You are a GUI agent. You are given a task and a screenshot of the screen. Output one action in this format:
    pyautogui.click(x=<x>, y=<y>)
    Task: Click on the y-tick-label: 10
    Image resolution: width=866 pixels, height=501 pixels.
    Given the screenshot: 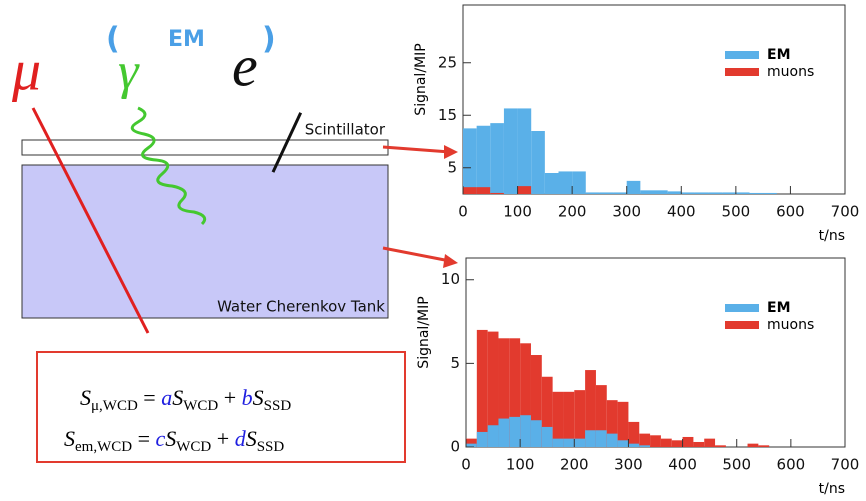 What is the action you would take?
    pyautogui.click(x=450, y=279)
    